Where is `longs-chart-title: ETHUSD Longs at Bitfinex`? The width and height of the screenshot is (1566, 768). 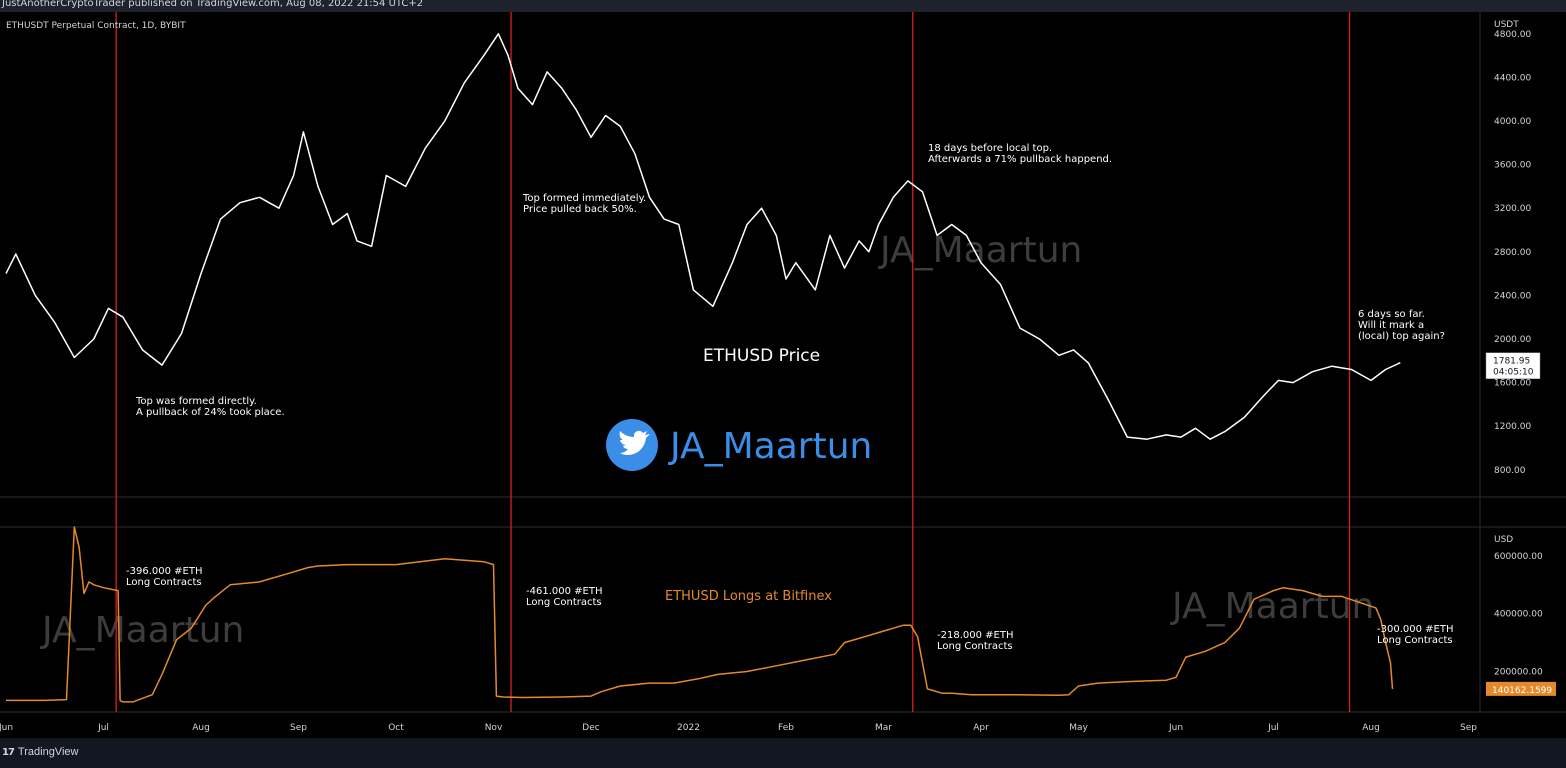
longs-chart-title: ETHUSD Longs at Bitfinex is located at coordinates (748, 596).